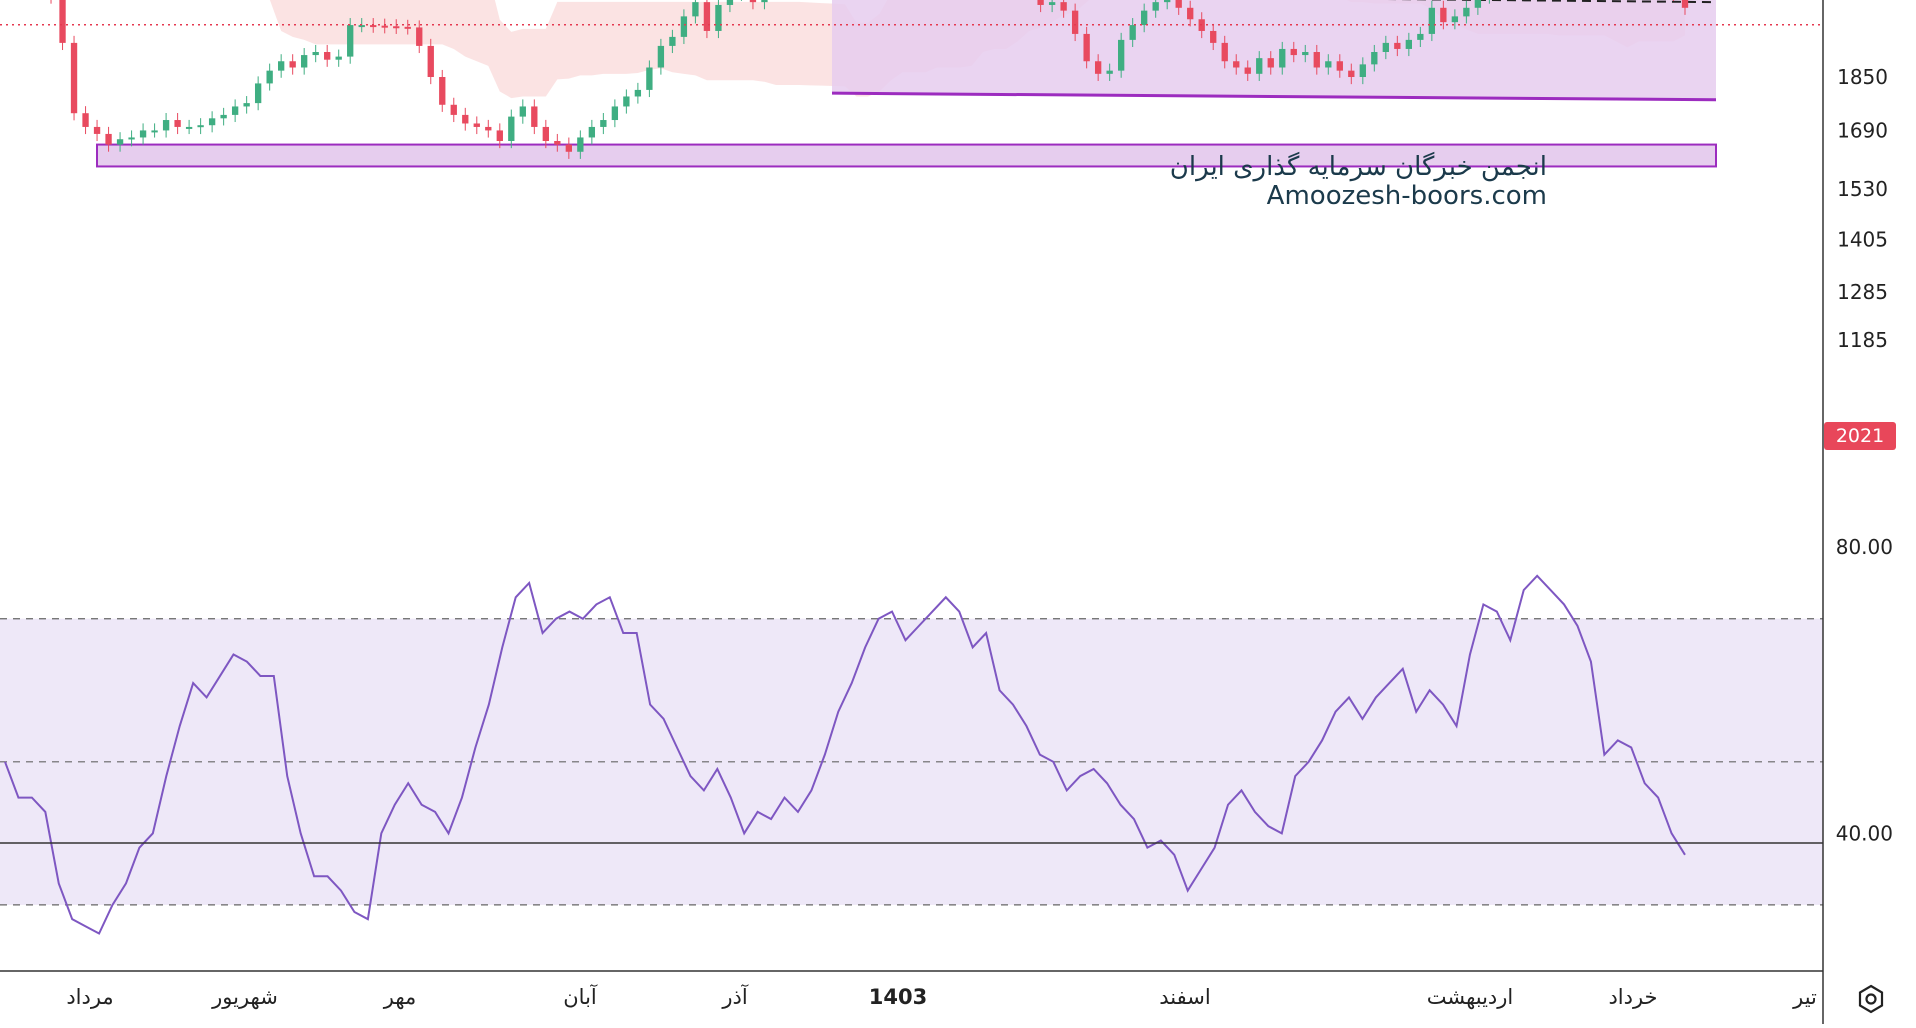  What do you see at coordinates (898, 997) in the screenshot?
I see `x-tick-label: 1403` at bounding box center [898, 997].